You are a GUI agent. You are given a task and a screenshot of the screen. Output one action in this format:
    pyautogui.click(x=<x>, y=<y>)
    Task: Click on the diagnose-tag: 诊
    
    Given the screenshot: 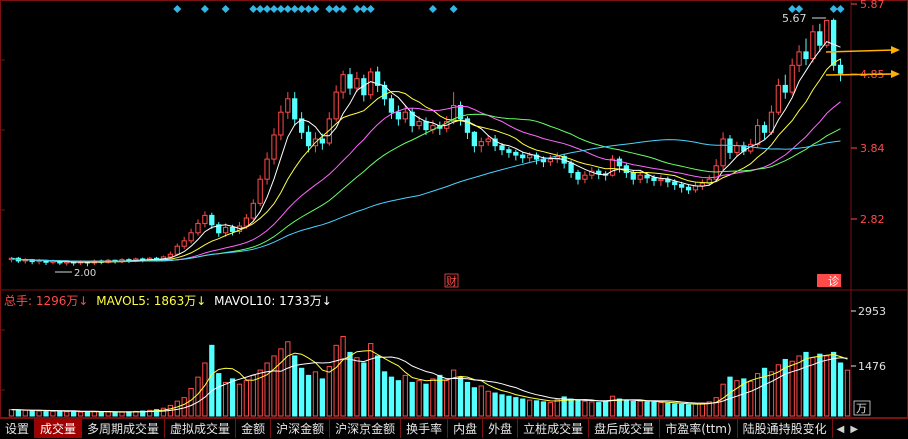 What is the action you would take?
    pyautogui.click(x=829, y=281)
    